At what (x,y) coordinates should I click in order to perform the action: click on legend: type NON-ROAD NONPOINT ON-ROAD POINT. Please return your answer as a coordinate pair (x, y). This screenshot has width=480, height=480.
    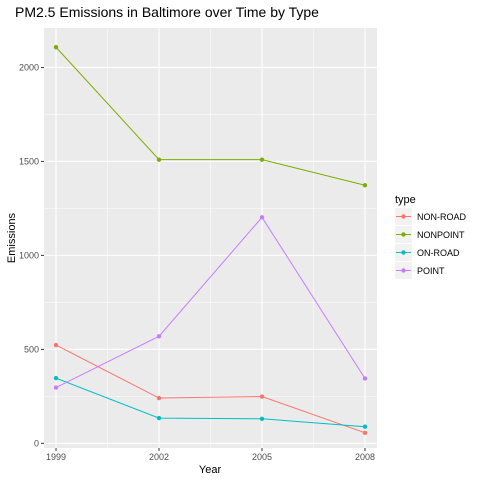
    Looking at the image, I should click on (430, 236).